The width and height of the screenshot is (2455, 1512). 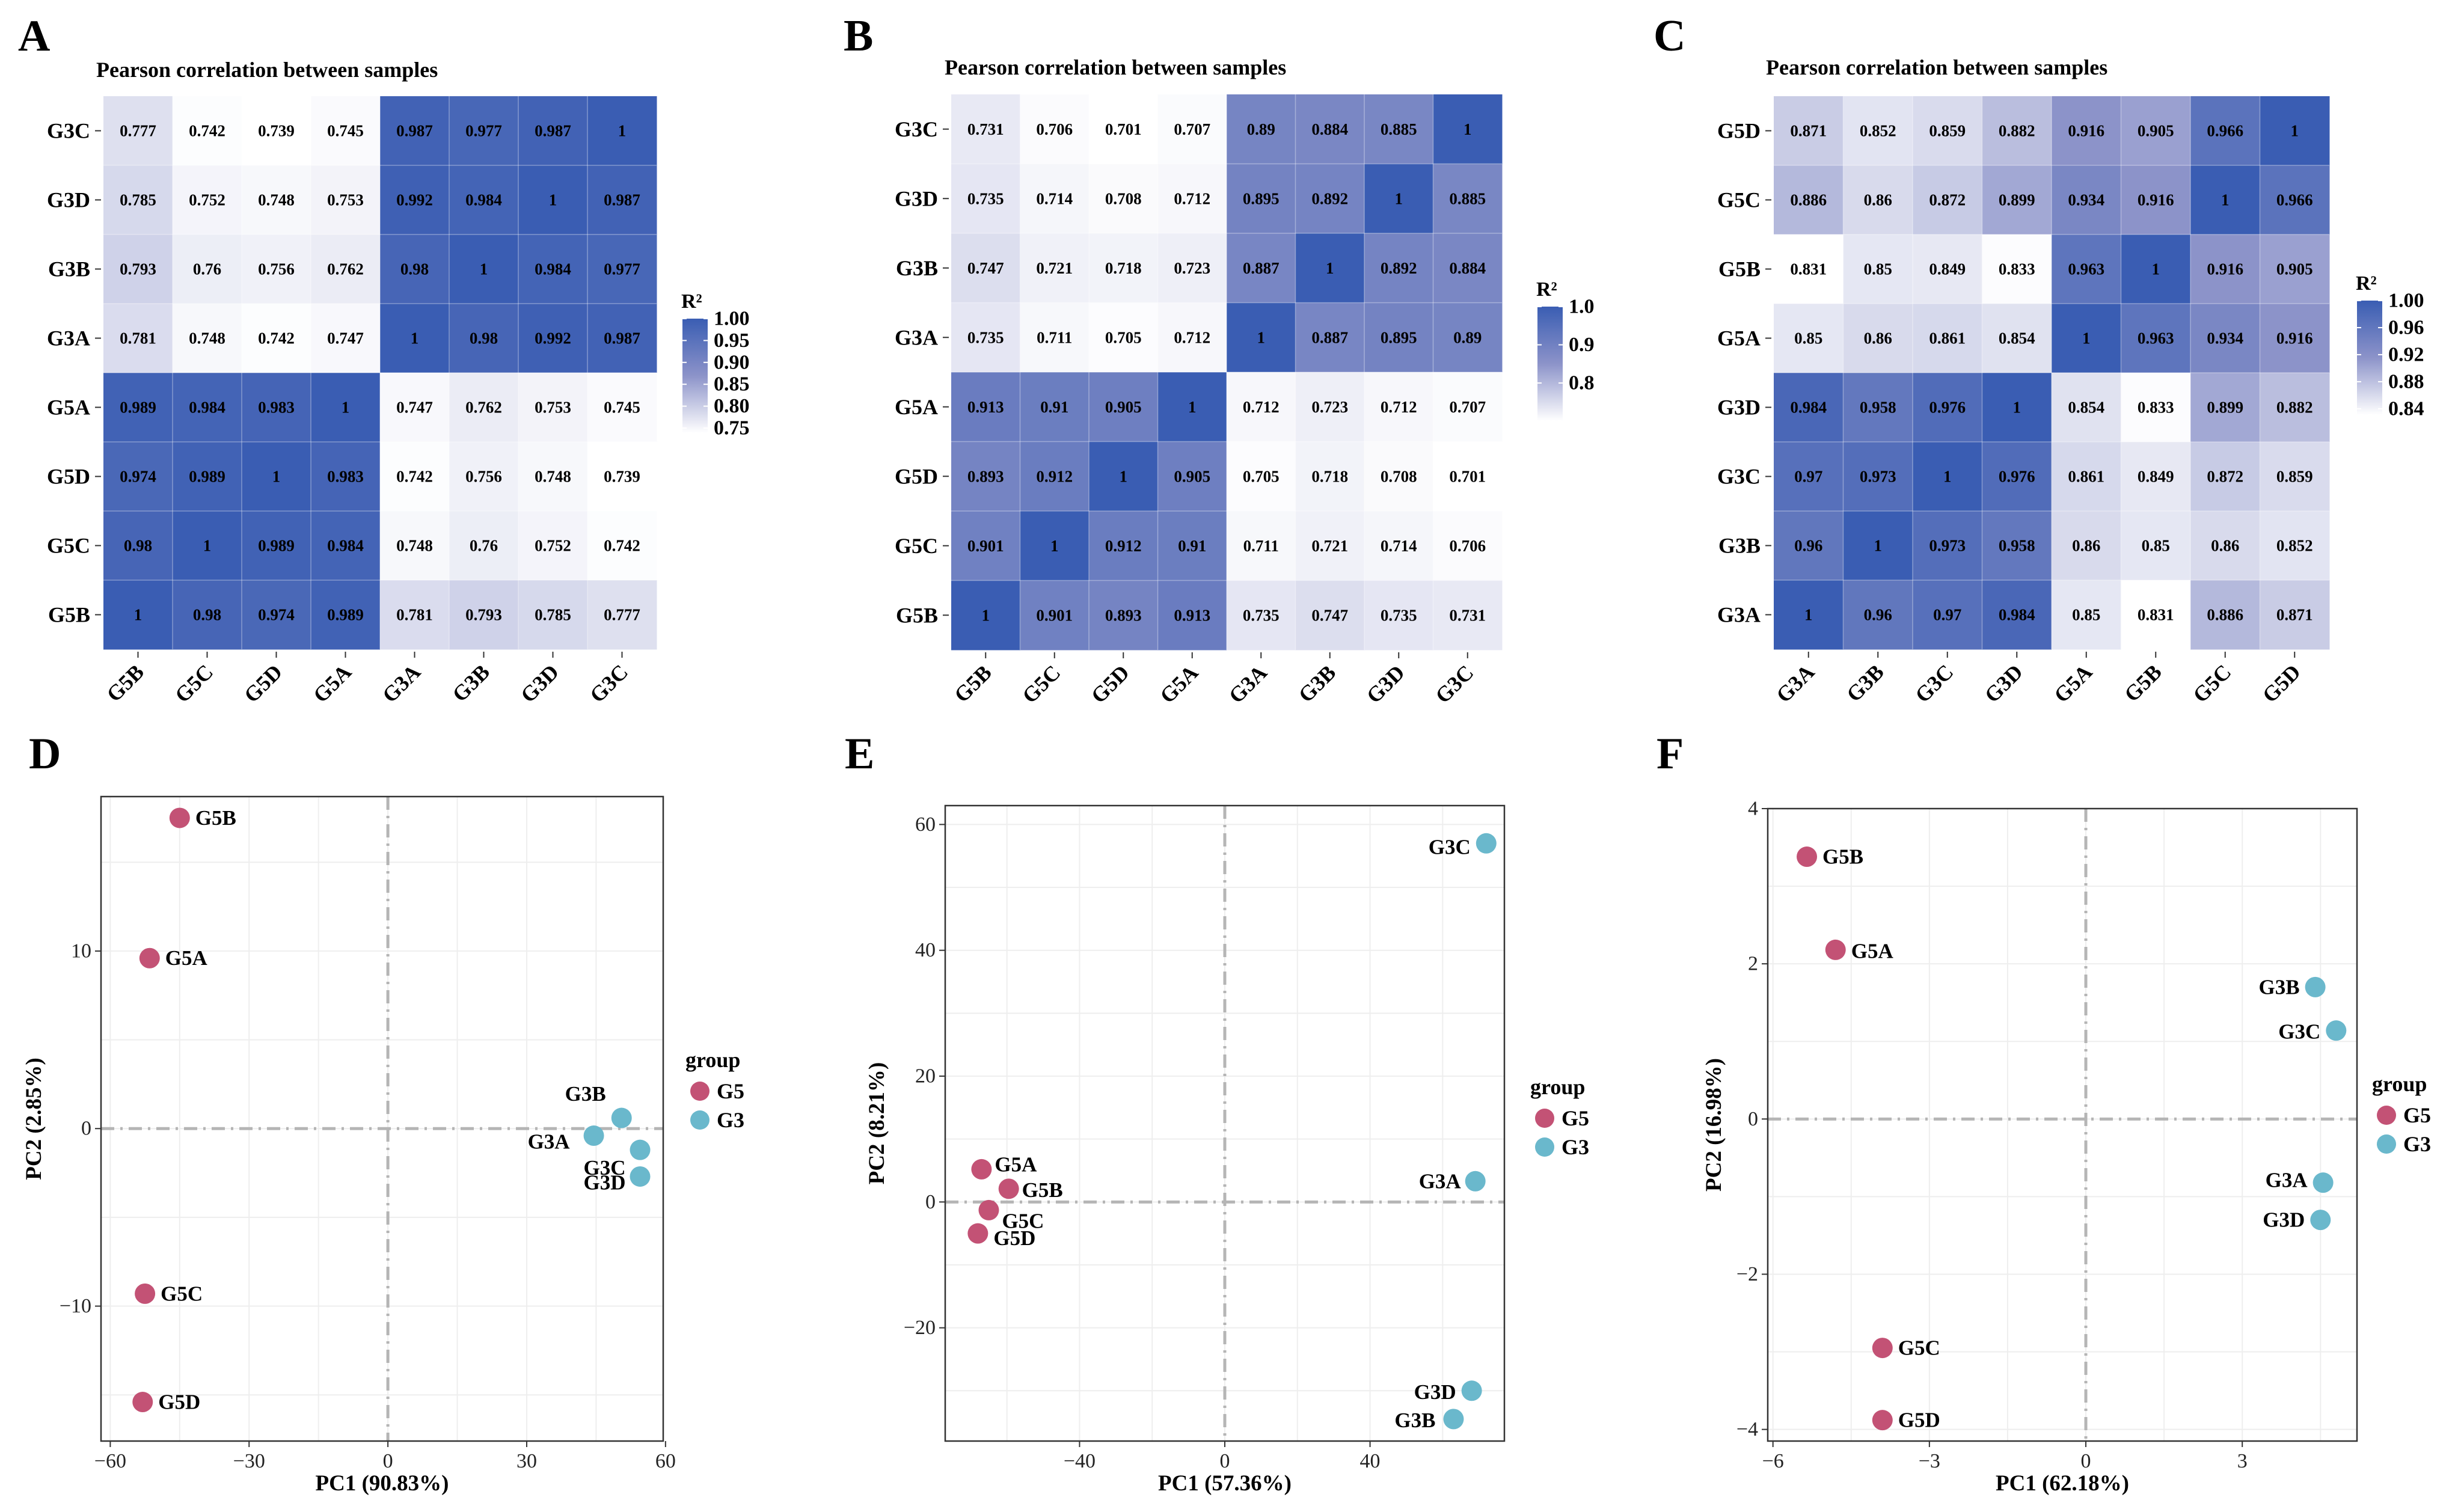 I want to click on y-axis-label: PC2 (8.21%), so click(x=877, y=1123).